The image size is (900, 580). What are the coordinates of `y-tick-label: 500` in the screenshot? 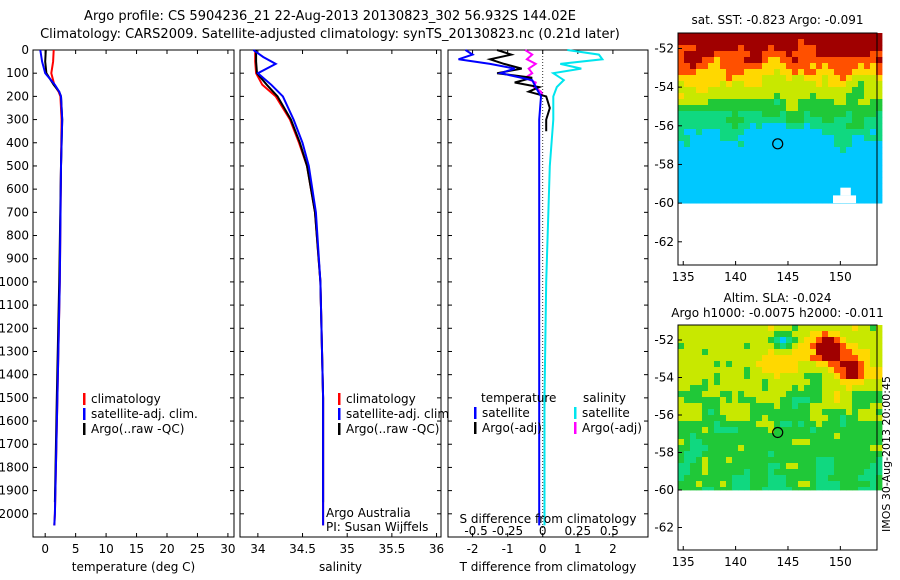 It's located at (17, 166).